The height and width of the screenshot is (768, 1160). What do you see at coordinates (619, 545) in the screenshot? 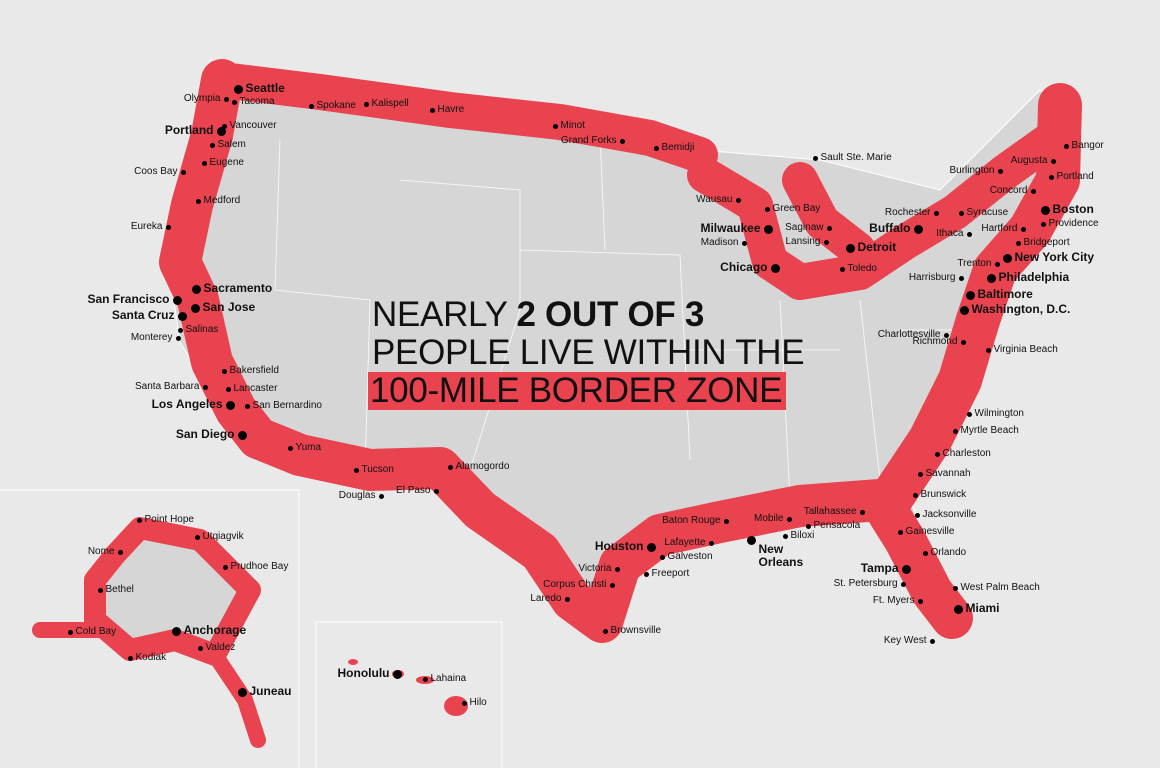
I see `city-label: Houston` at bounding box center [619, 545].